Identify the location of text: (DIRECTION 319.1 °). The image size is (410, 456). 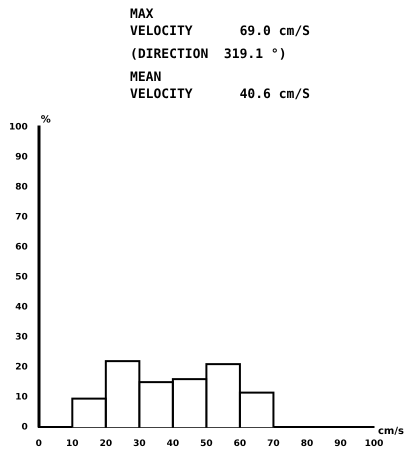
(209, 54).